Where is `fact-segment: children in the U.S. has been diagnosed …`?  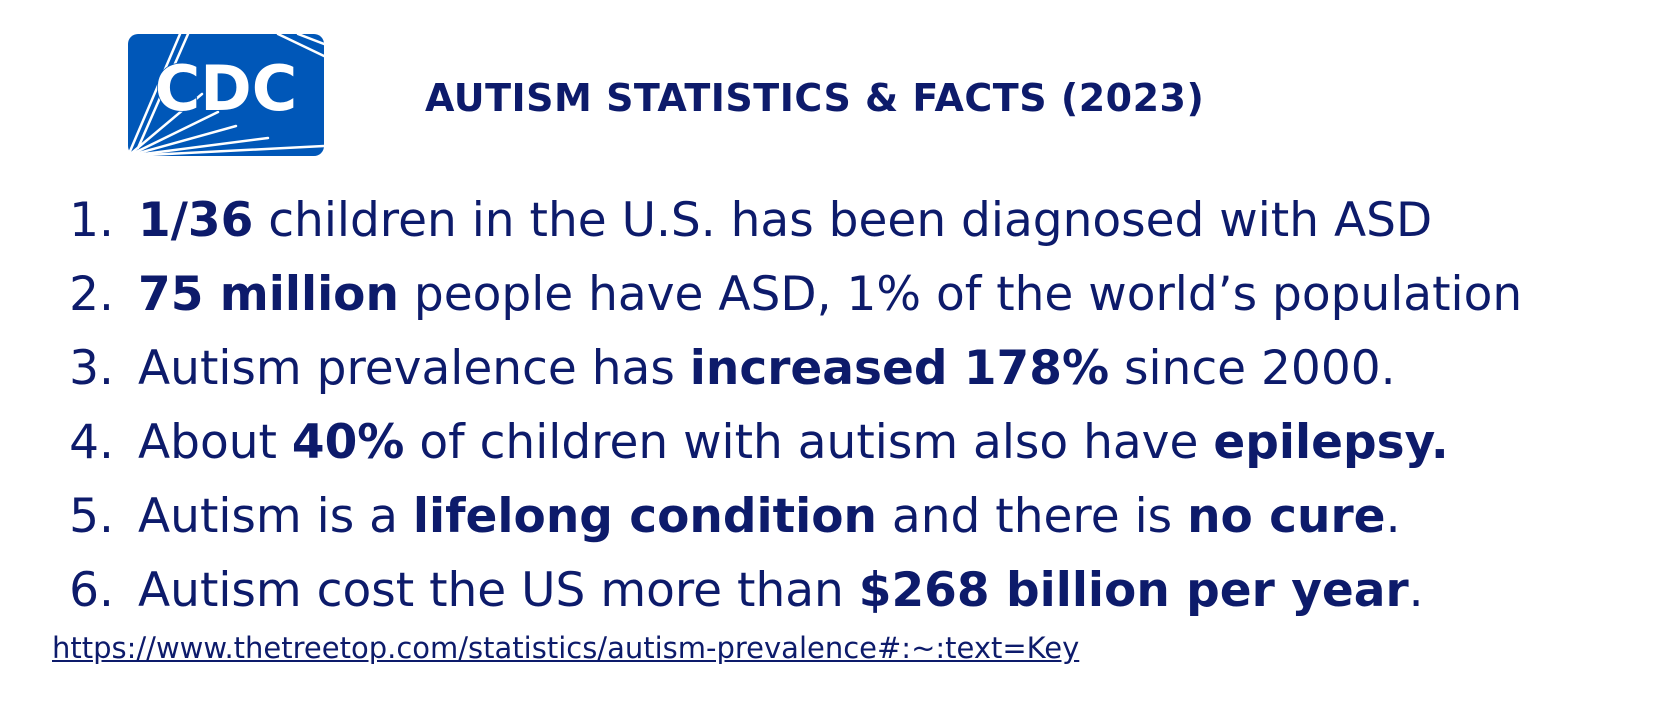
fact-segment: children in the U.S. has been diagnosed … is located at coordinates (843, 220).